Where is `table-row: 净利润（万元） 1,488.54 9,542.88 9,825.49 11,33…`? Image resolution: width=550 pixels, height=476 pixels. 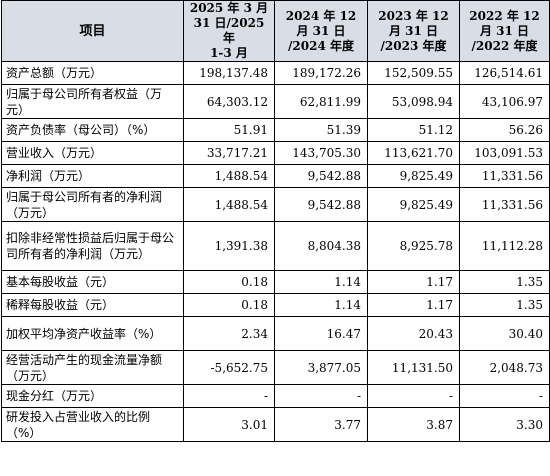
table-row: 净利润（万元） 1,488.54 9,542.88 9,825.49 11,33… is located at coordinates (275, 176).